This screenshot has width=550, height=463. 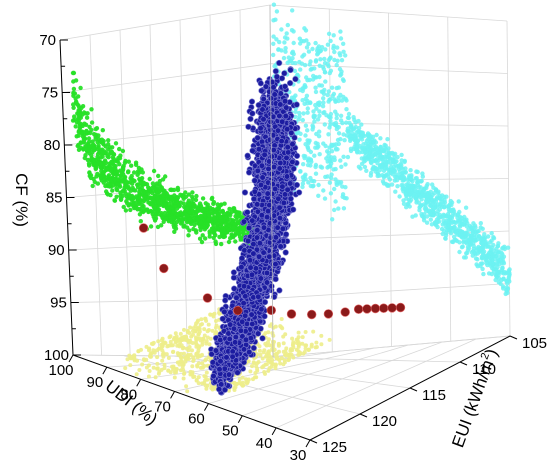 What do you see at coordinates (225, 300) in the screenshot?
I see `main-cloud-point` at bounding box center [225, 300].